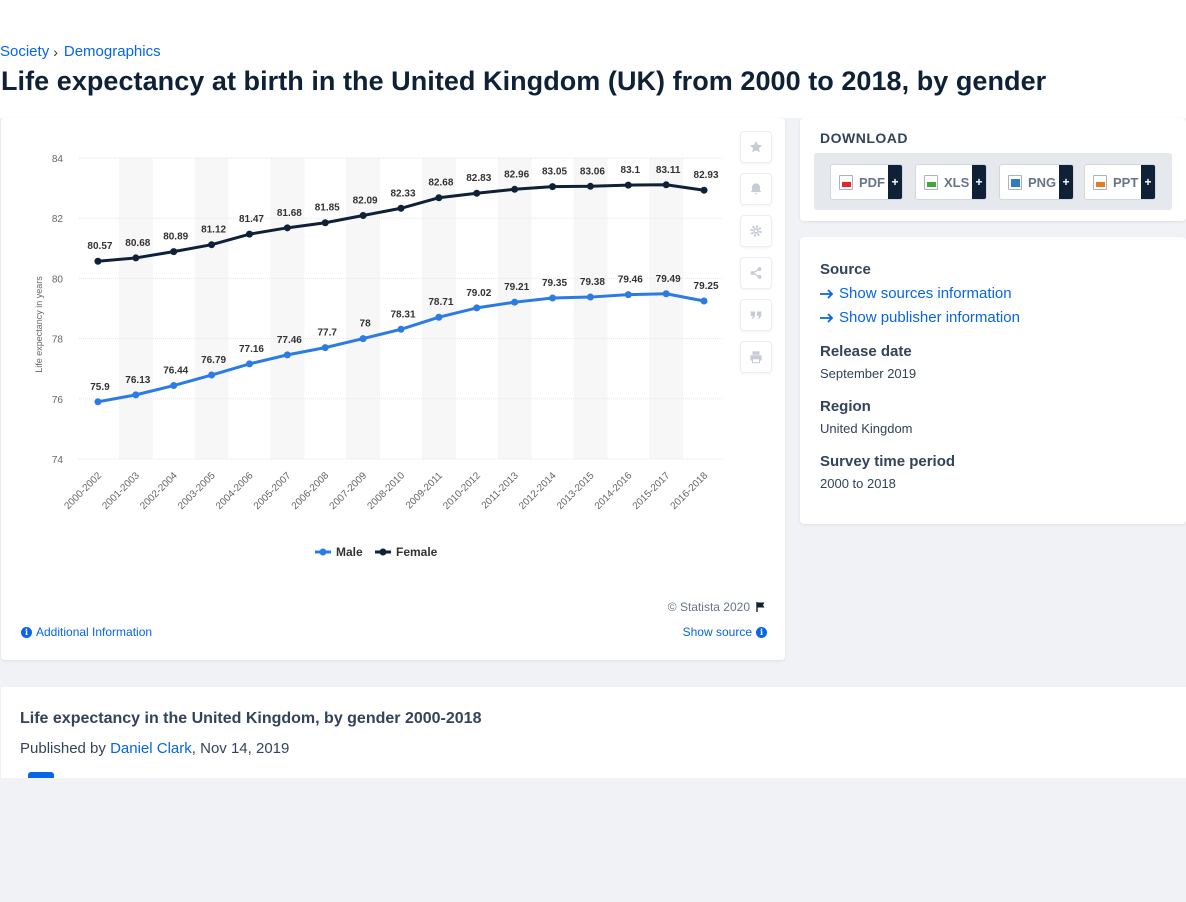 This screenshot has height=902, width=1186. I want to click on published-by: Published by Daniel Clark, Nov 14, 2019, so click(154, 748).